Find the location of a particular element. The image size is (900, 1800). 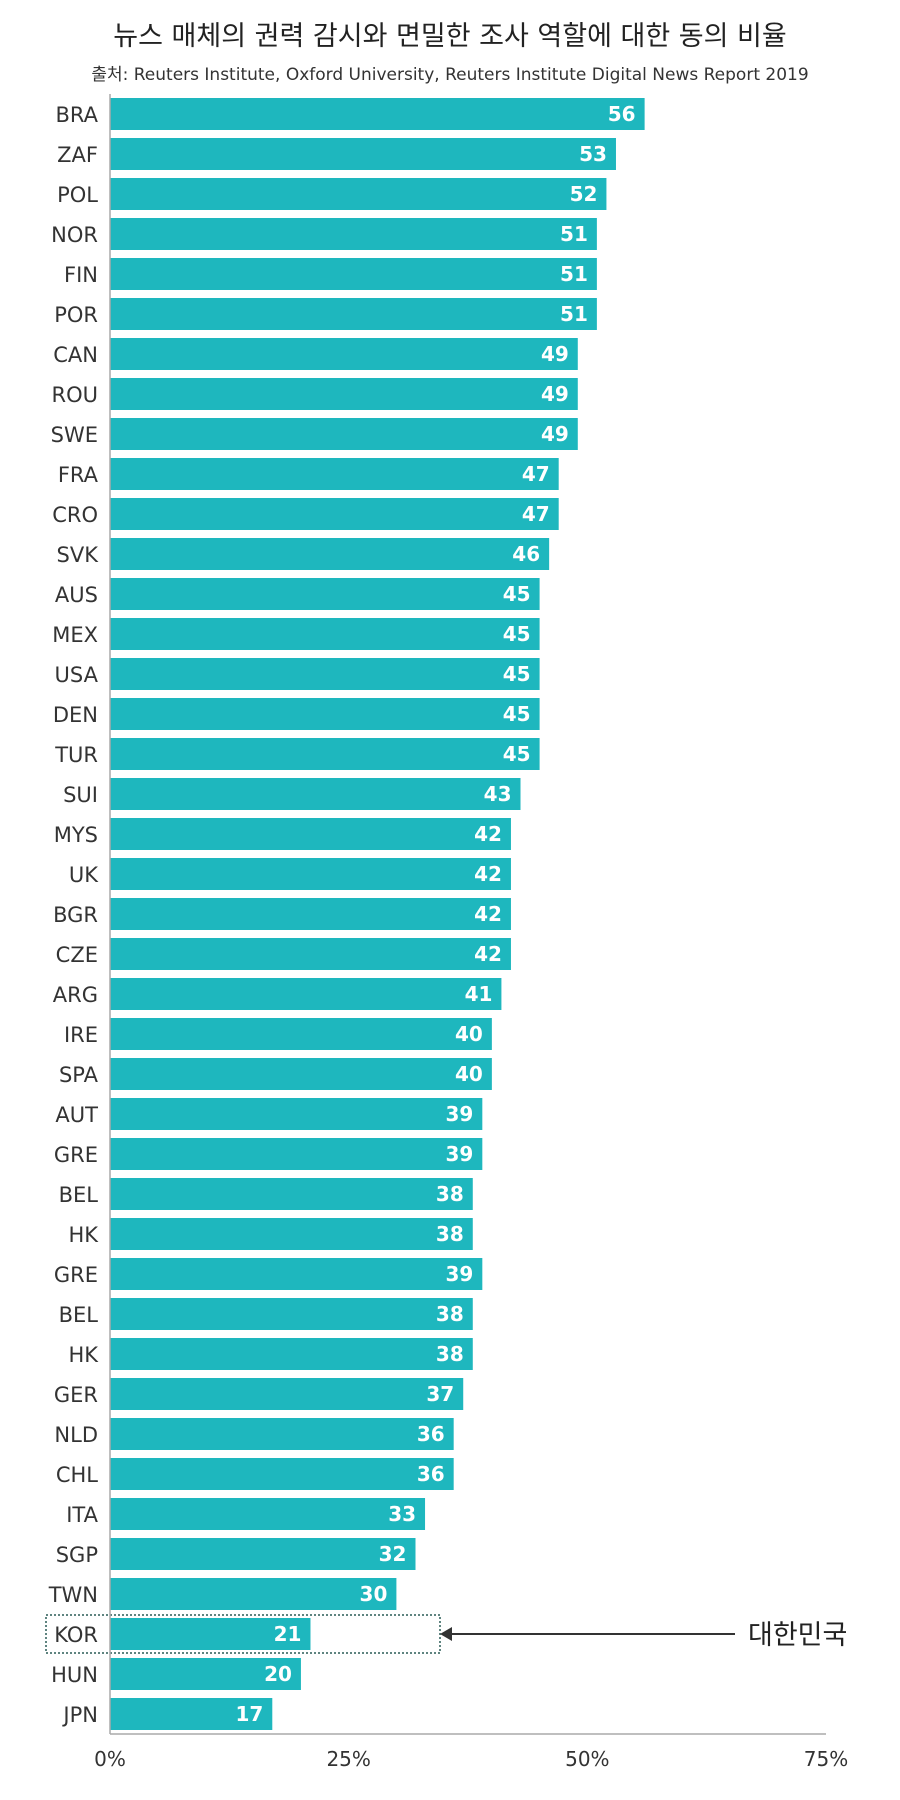

category-label: CRO is located at coordinates (75, 515).